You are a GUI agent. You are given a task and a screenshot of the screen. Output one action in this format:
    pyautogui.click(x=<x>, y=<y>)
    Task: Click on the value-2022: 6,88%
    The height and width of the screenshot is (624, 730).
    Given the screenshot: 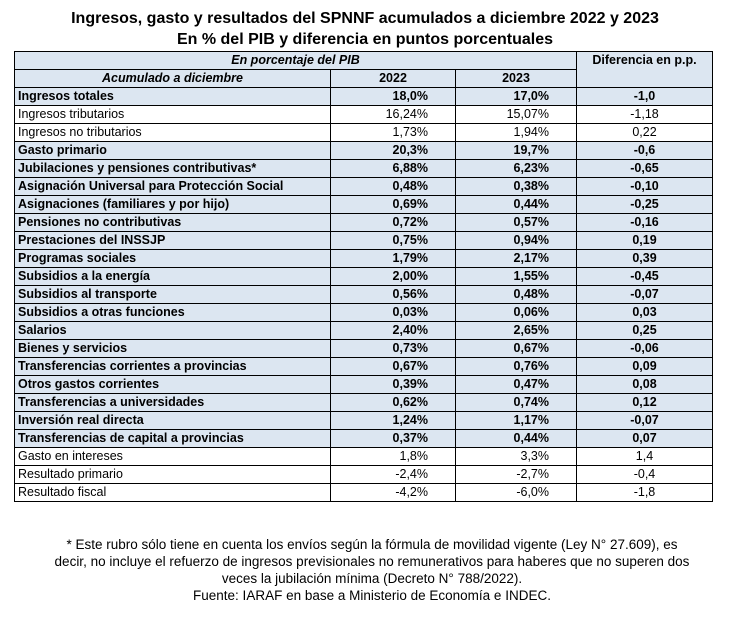 What is the action you would take?
    pyautogui.click(x=393, y=168)
    